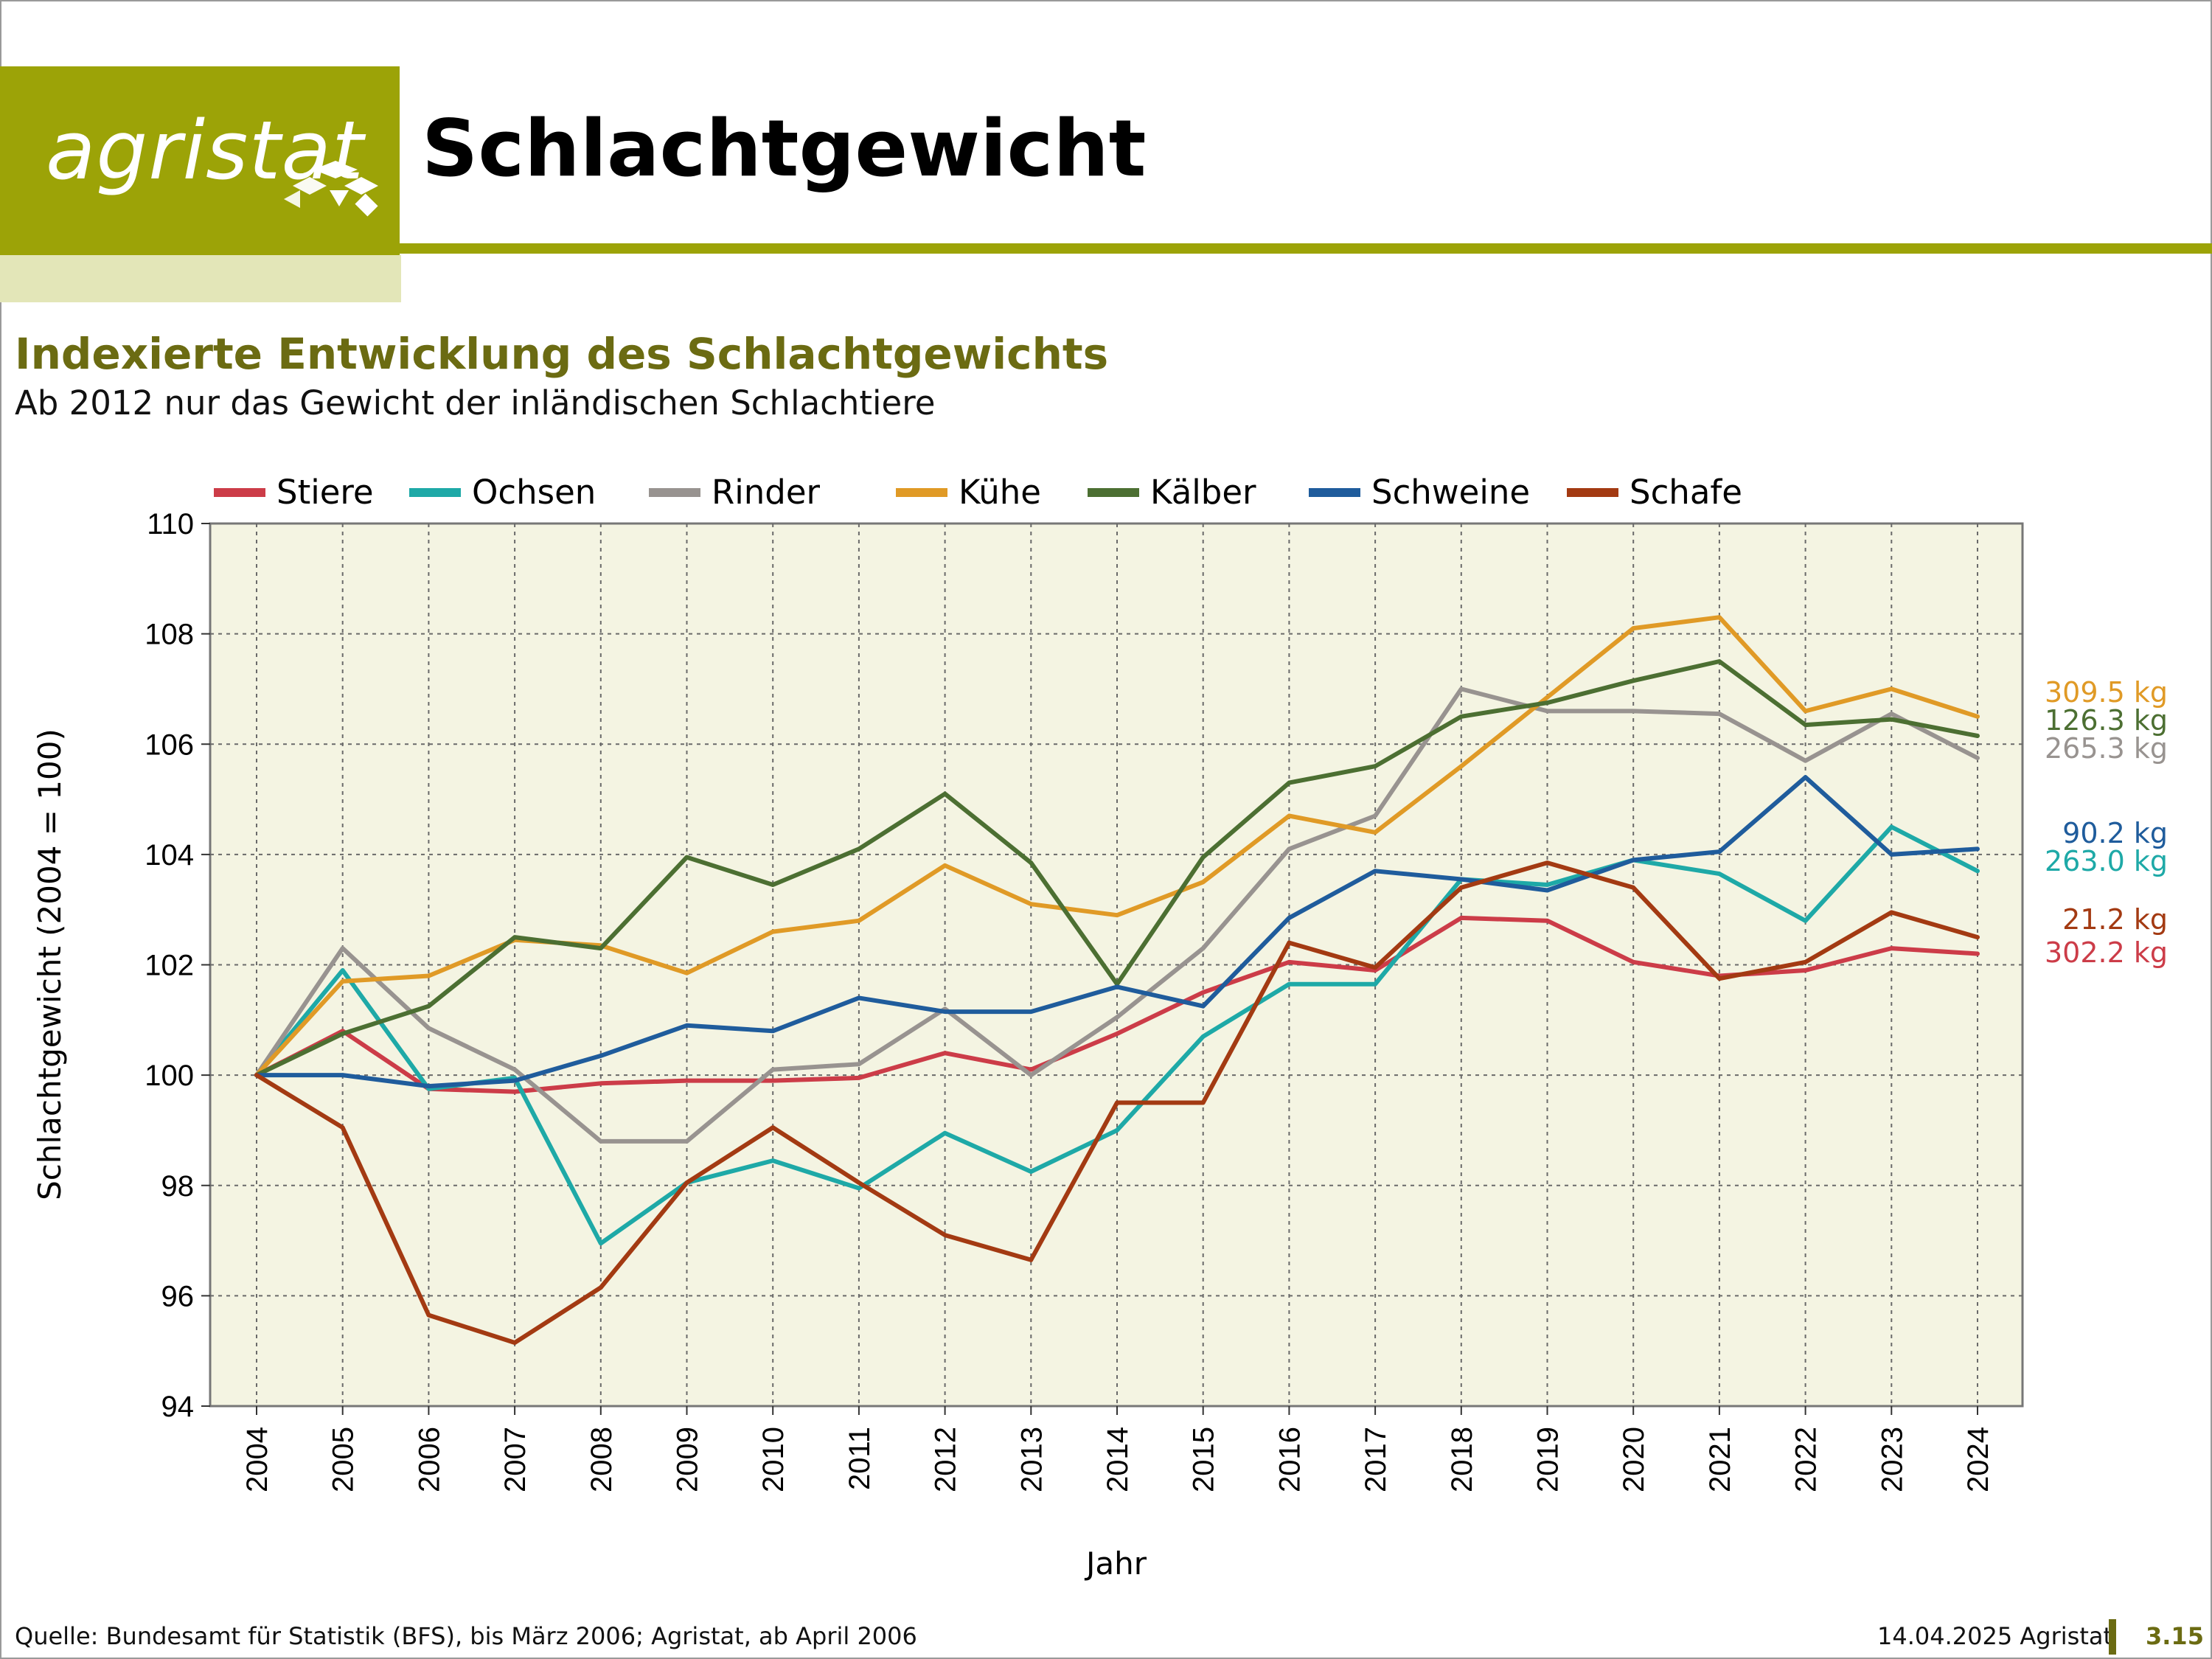  I want to click on x-tick-label: 2023, so click(1892, 1459).